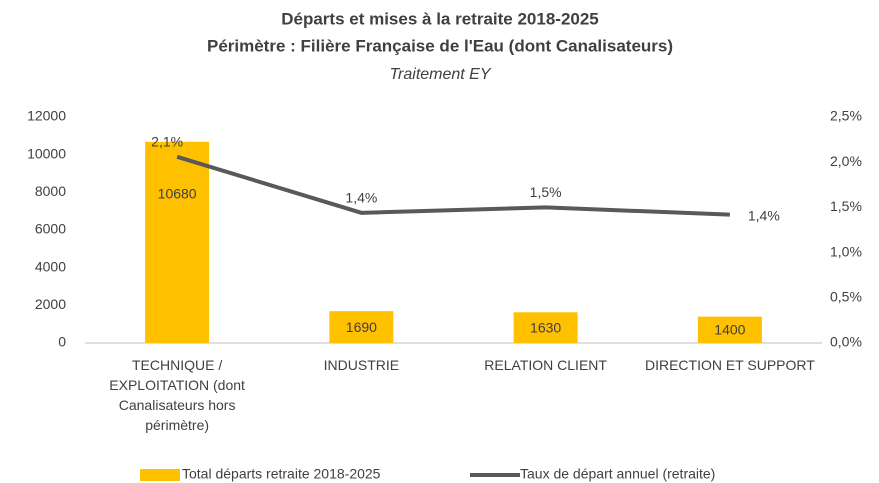  What do you see at coordinates (846, 116) in the screenshot?
I see `y2-tick-label: 2,5%` at bounding box center [846, 116].